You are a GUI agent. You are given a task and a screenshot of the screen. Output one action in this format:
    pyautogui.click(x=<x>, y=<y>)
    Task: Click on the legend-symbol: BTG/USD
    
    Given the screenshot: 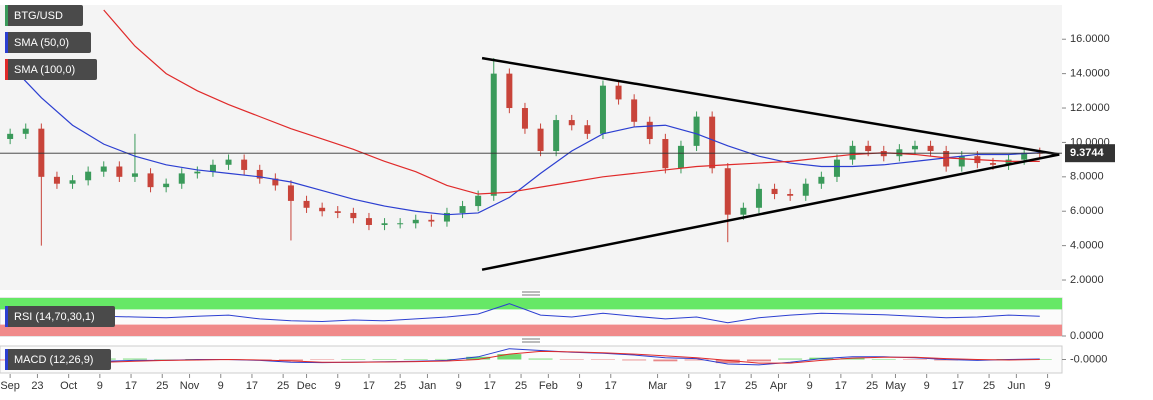 What is the action you would take?
    pyautogui.click(x=38, y=16)
    